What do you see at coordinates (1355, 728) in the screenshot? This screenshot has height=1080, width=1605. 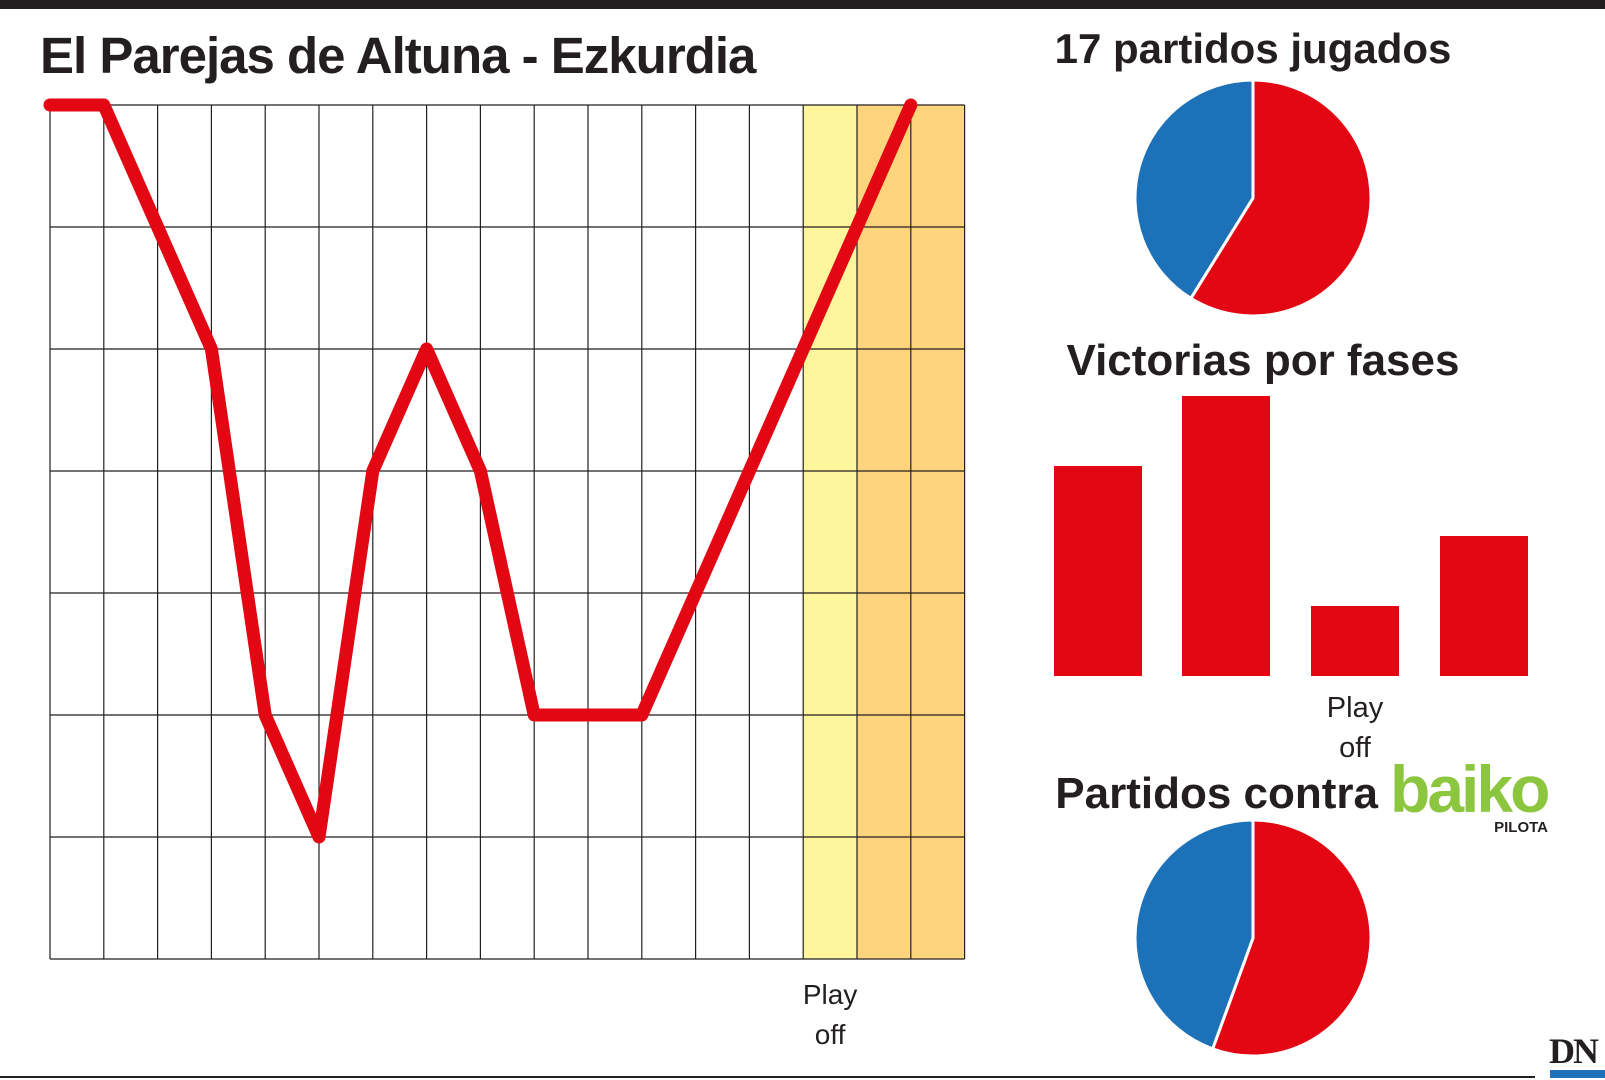 I see `bar-category-label: Play off` at bounding box center [1355, 728].